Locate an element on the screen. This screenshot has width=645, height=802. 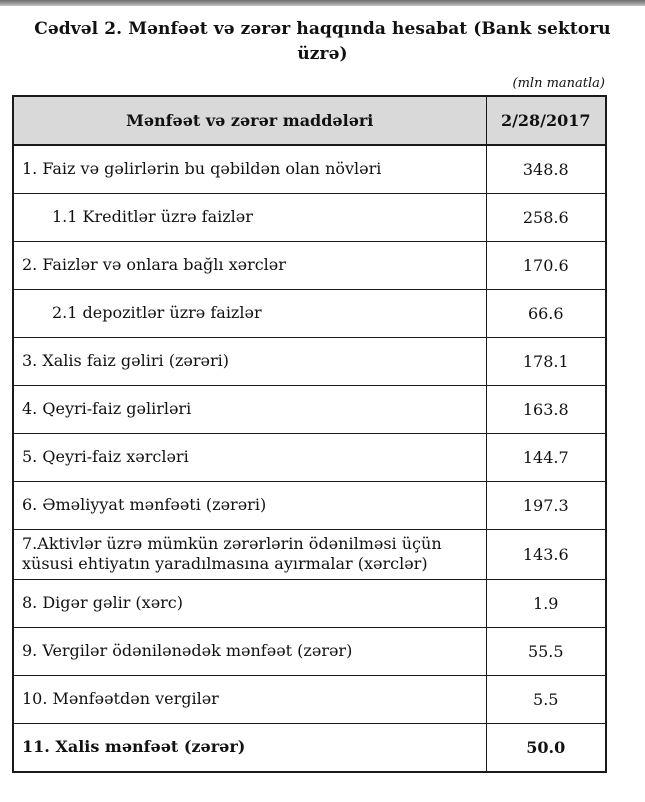
table-row: 2. Faizlər və onlara bağlı xərclər 170.6 is located at coordinates (309, 265).